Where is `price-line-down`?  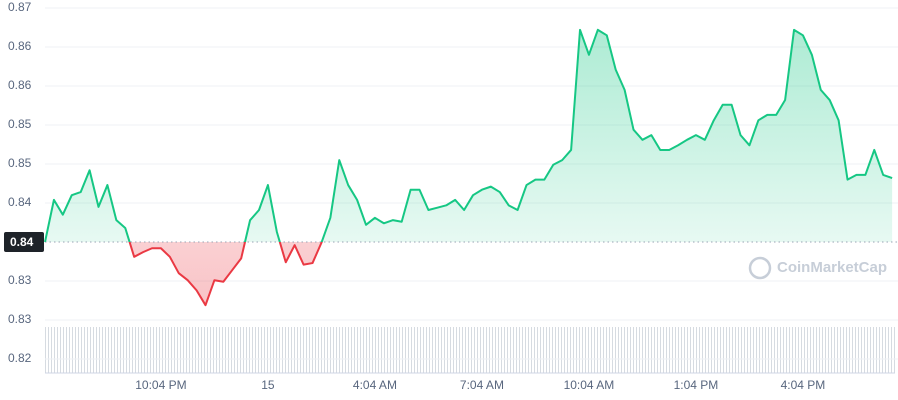 price-line-down is located at coordinates (184, 274).